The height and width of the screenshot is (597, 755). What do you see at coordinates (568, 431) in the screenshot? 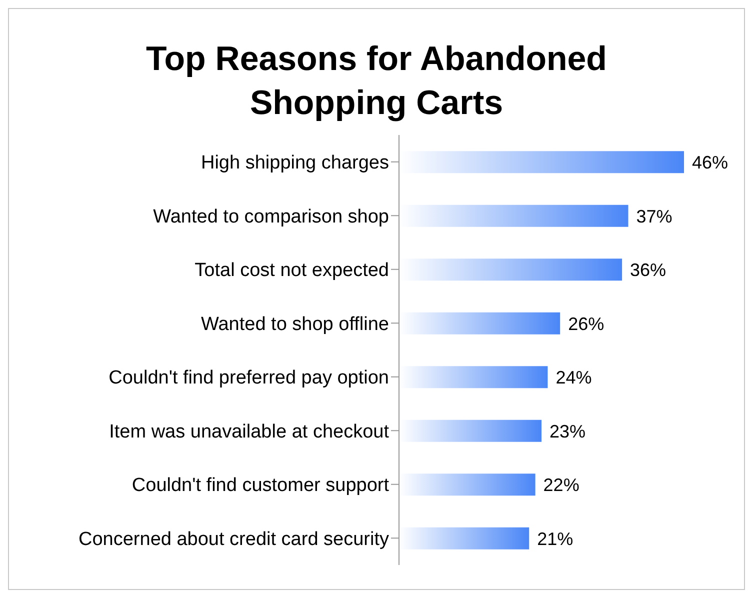
I see `data-label: 23%` at bounding box center [568, 431].